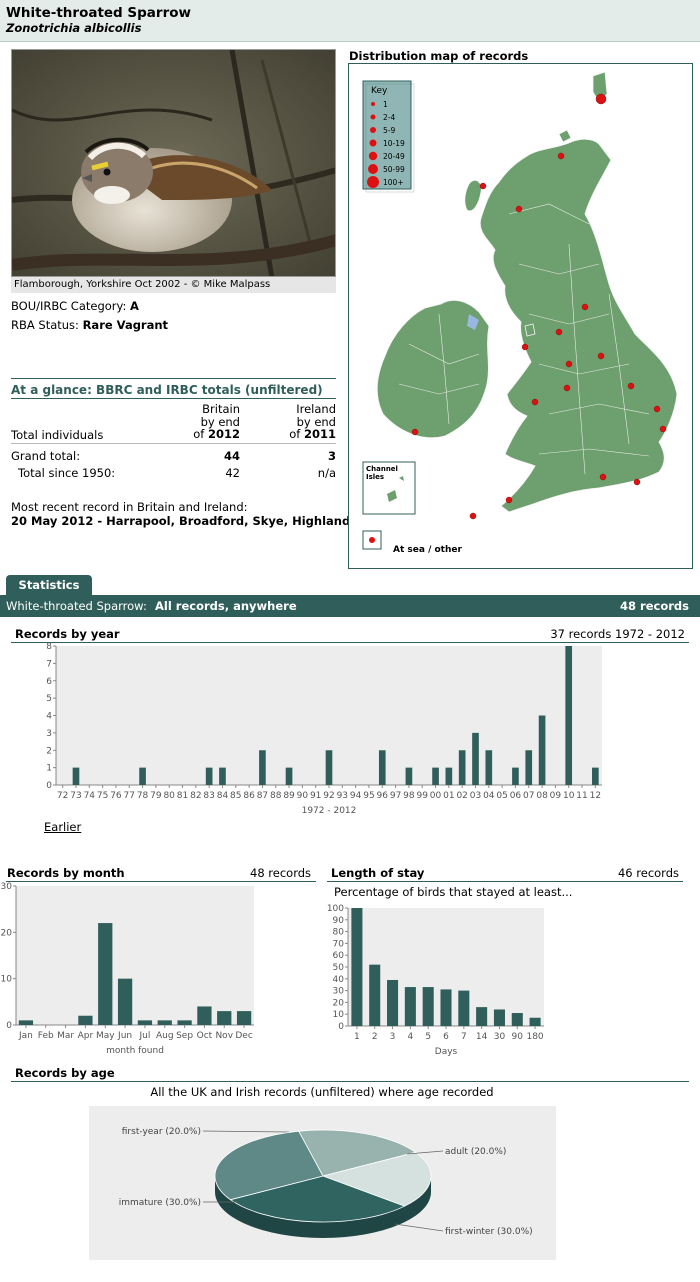 The width and height of the screenshot is (700, 1282). I want to click on pie-slice-label: immature (30.0%), so click(160, 1203).